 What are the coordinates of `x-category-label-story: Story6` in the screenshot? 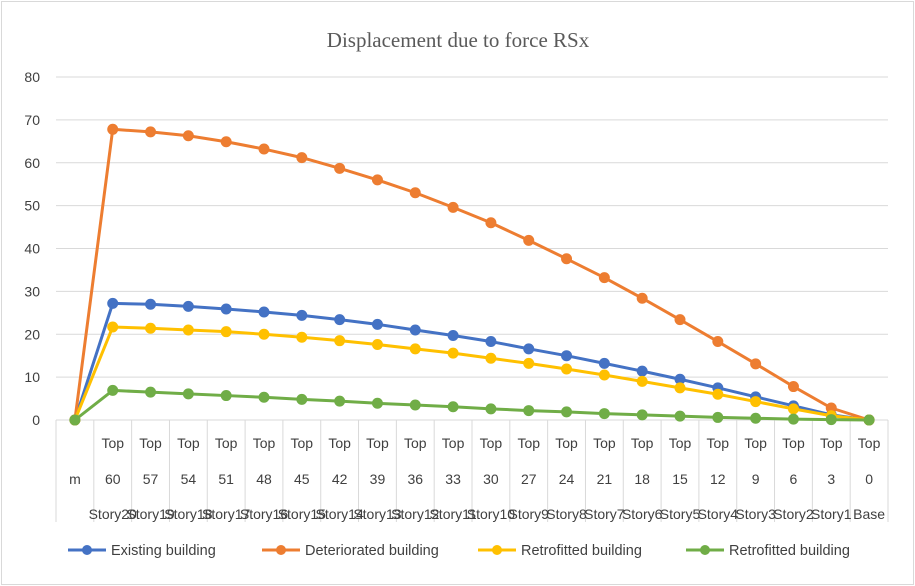 It's located at (642, 514).